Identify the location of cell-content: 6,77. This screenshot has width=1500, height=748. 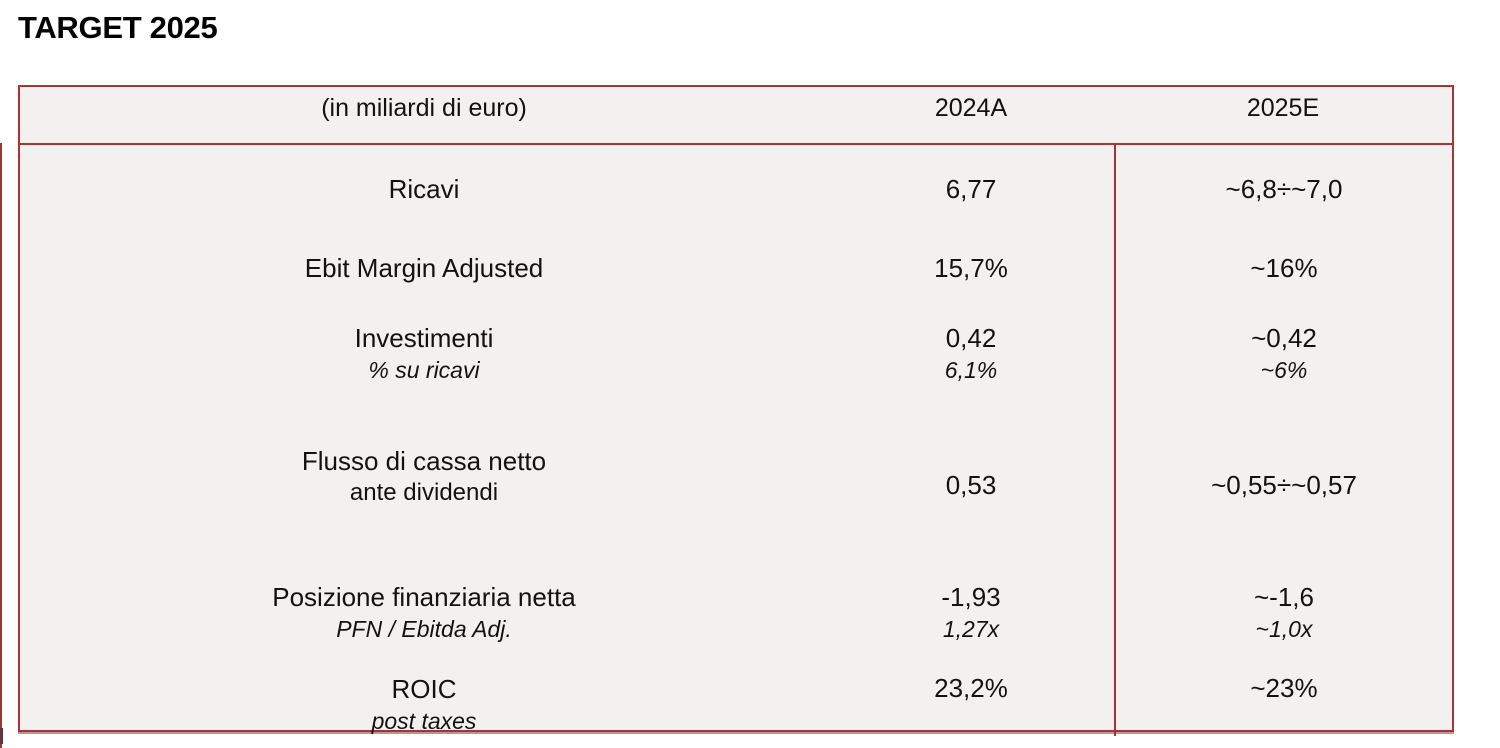
(971, 189).